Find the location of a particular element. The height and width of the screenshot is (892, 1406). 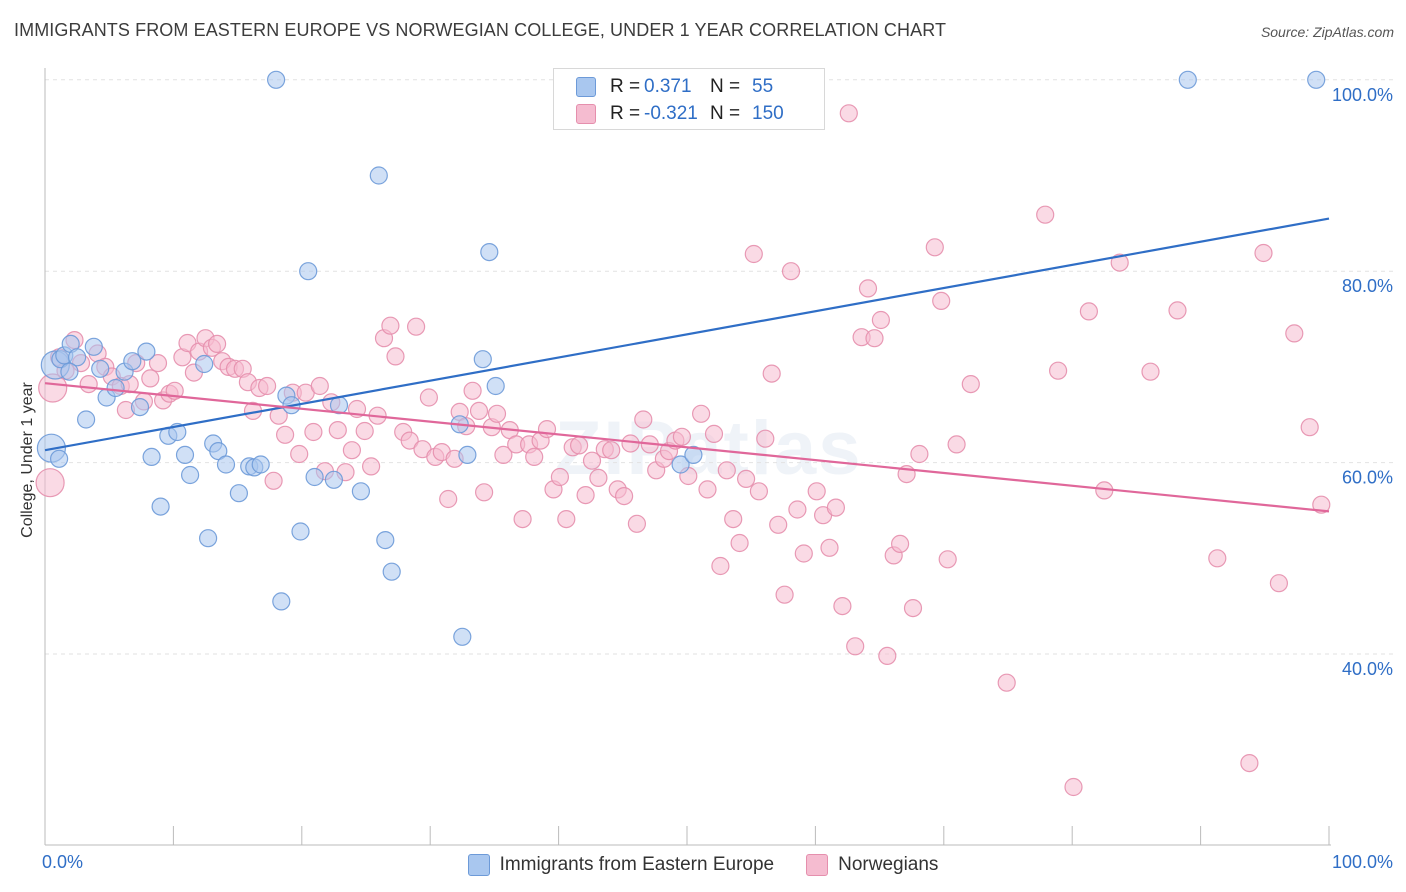

legend-label: Norwegians is located at coordinates (888, 864).